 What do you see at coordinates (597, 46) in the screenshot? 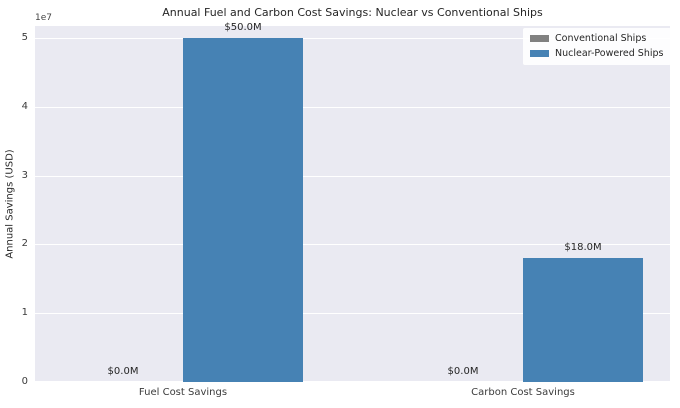
I see `legend: Conventional Ships Nuclear-Powered Ships` at bounding box center [597, 46].